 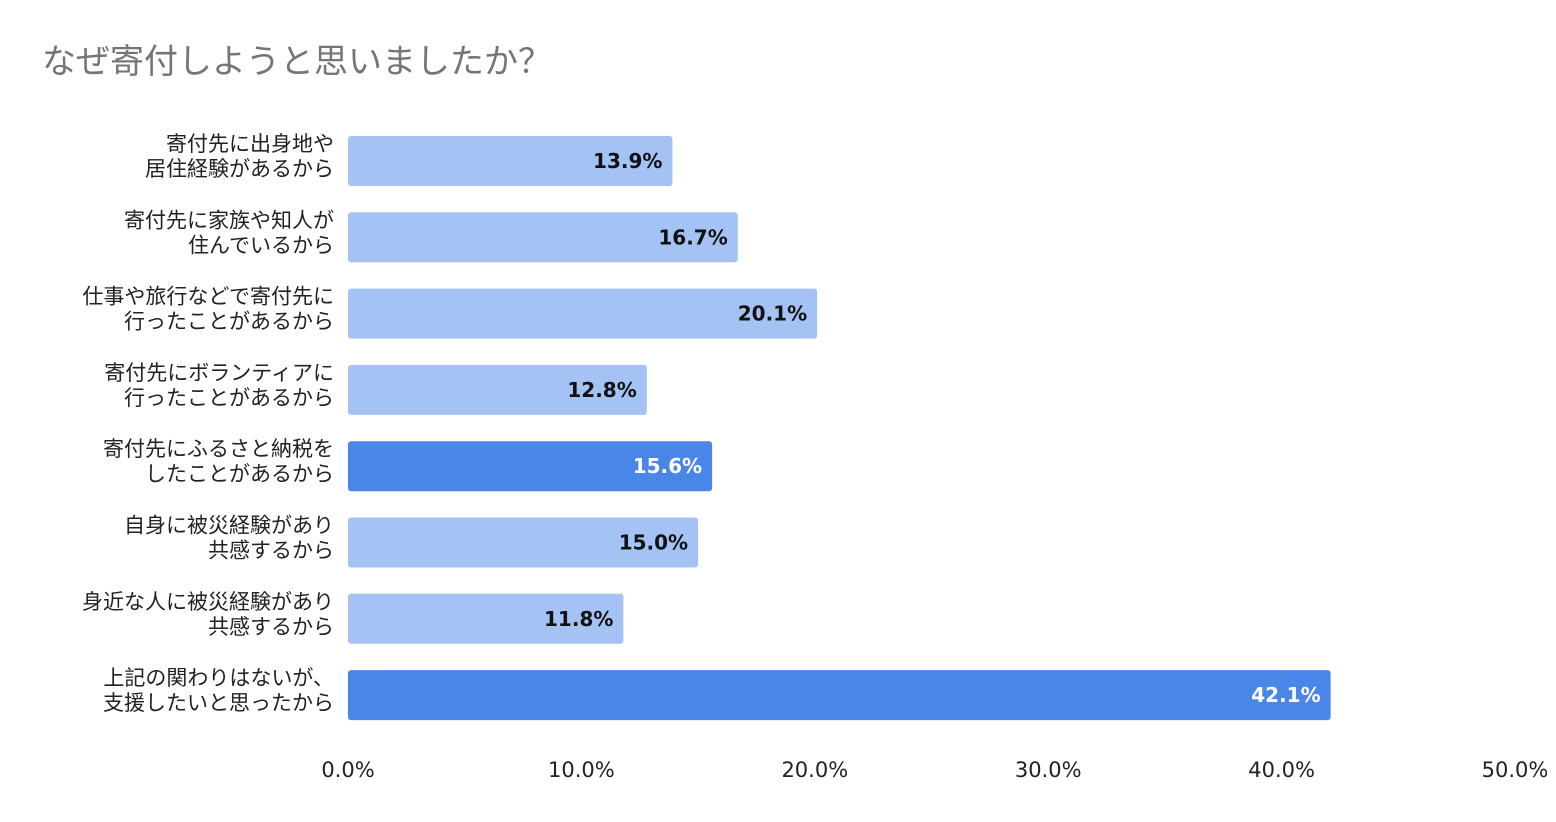 What do you see at coordinates (627, 161) in the screenshot?
I see `data-label: 13.9%` at bounding box center [627, 161].